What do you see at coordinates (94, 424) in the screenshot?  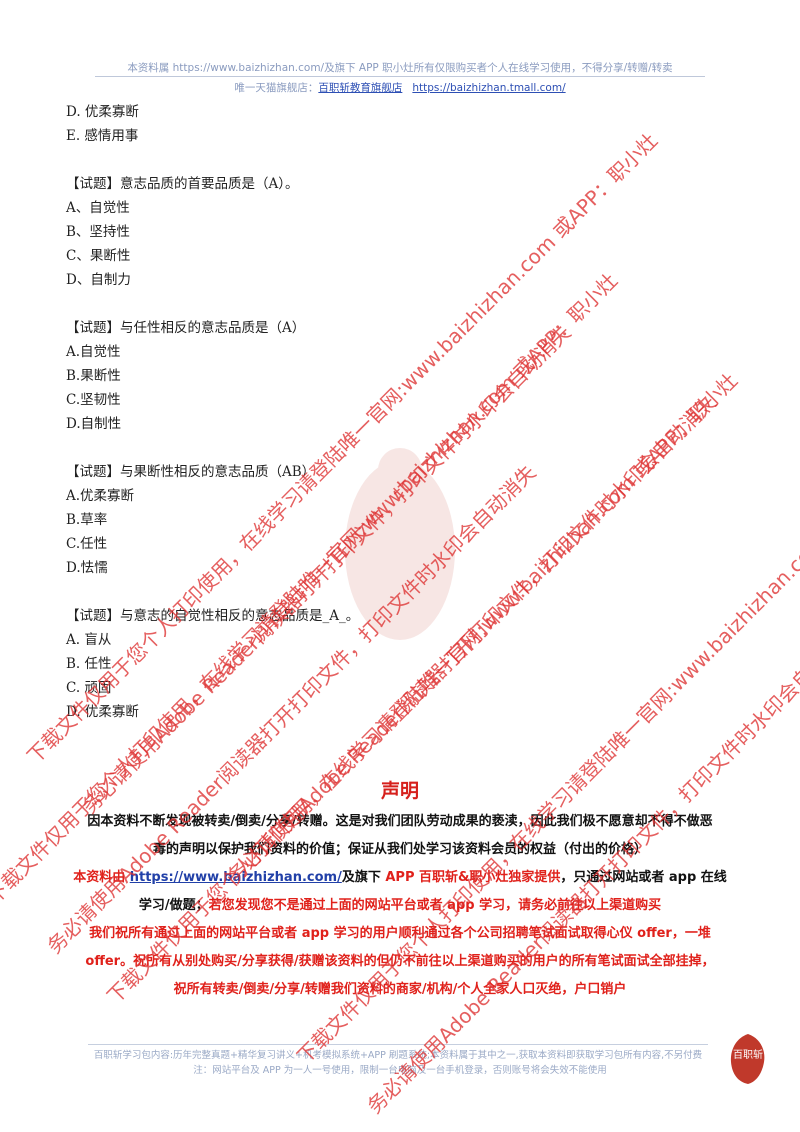 I see `option-line: D.自制性` at bounding box center [94, 424].